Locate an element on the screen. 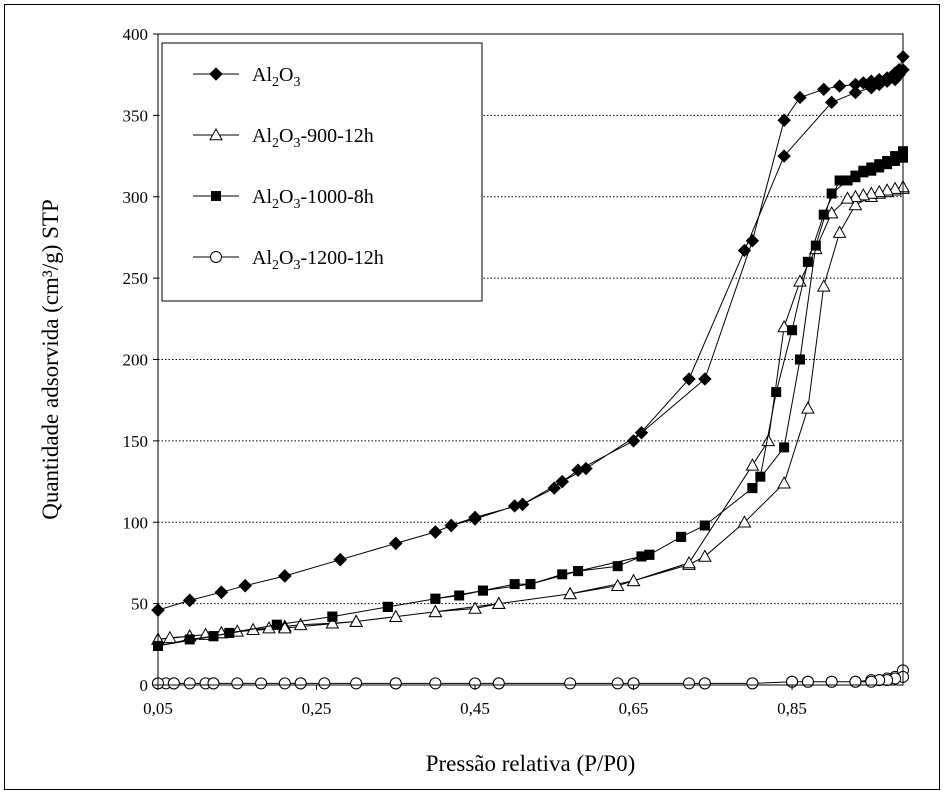 The image size is (946, 796). x-tick-label: 0,05 is located at coordinates (158, 708).